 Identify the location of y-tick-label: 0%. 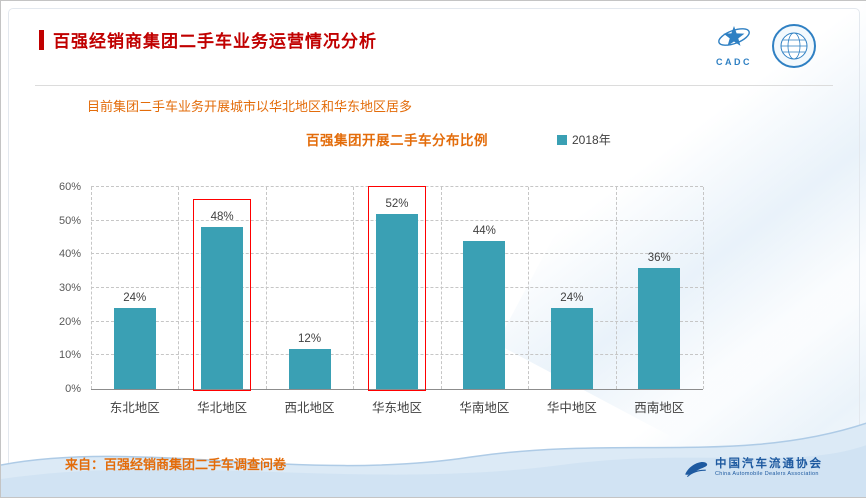
(73, 389).